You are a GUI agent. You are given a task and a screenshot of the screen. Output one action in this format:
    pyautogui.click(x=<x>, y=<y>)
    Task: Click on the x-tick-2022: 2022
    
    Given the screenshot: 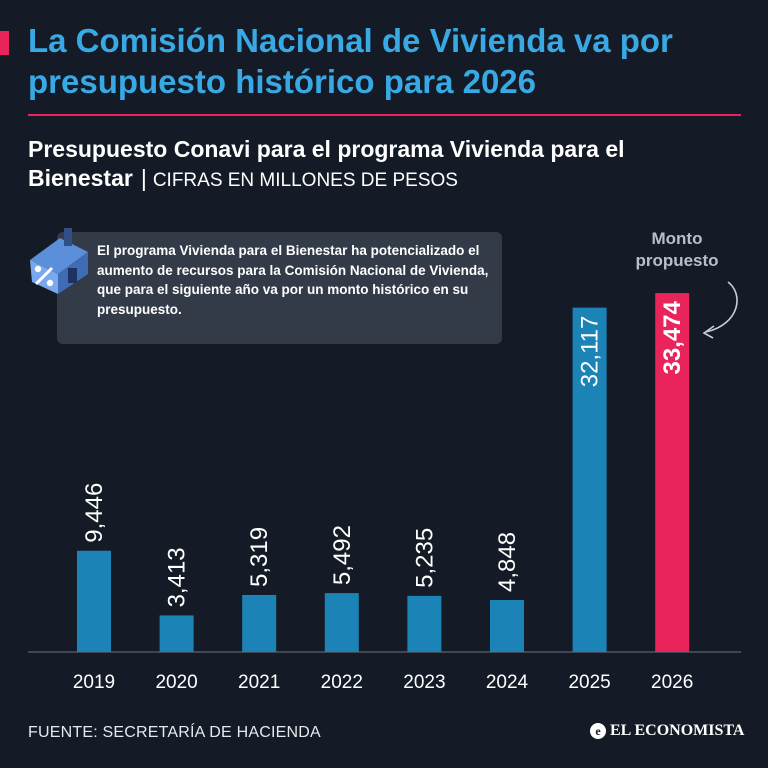 What is the action you would take?
    pyautogui.click(x=342, y=682)
    